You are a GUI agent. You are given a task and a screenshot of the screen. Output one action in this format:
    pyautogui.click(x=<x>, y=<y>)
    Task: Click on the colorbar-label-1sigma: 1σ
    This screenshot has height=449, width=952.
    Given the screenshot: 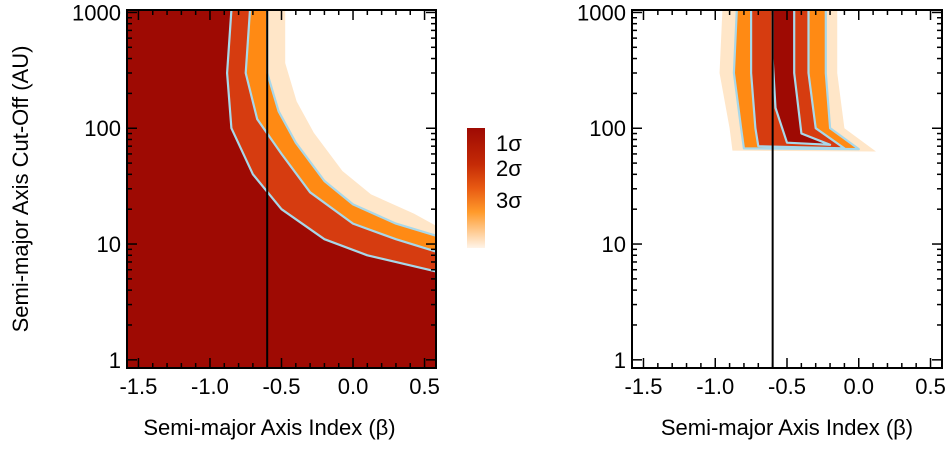 What is the action you would take?
    pyautogui.click(x=509, y=143)
    